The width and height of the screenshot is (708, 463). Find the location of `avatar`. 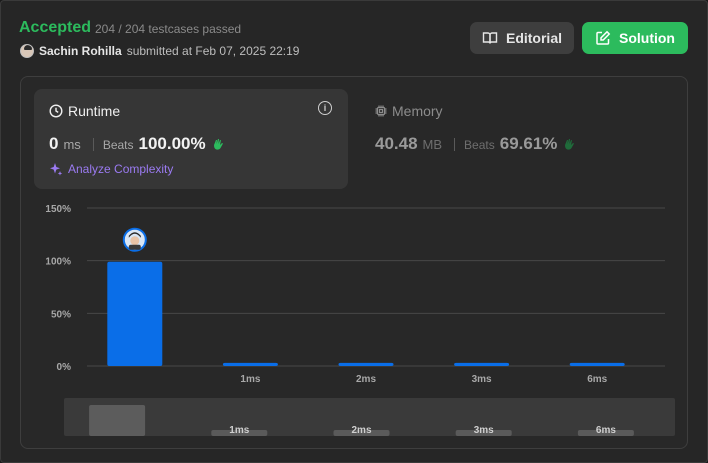

avatar is located at coordinates (27, 51).